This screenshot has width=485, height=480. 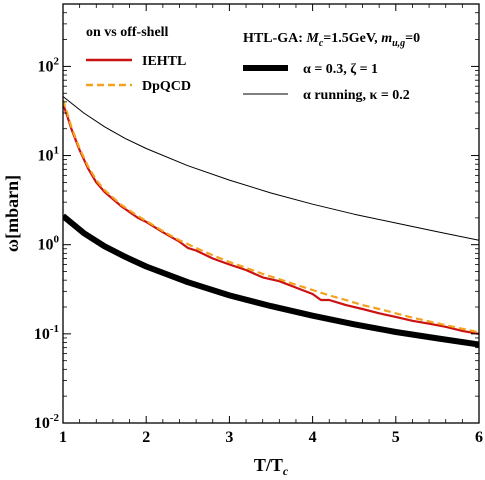 I want to click on y-tick-label: 10¹, so click(x=49, y=155).